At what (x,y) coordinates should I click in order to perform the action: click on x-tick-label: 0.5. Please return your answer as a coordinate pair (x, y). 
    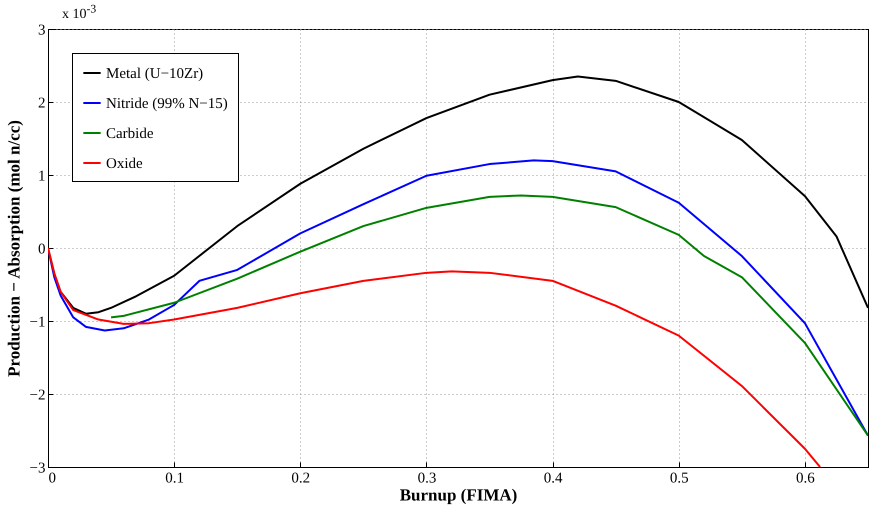
    Looking at the image, I should click on (679, 478).